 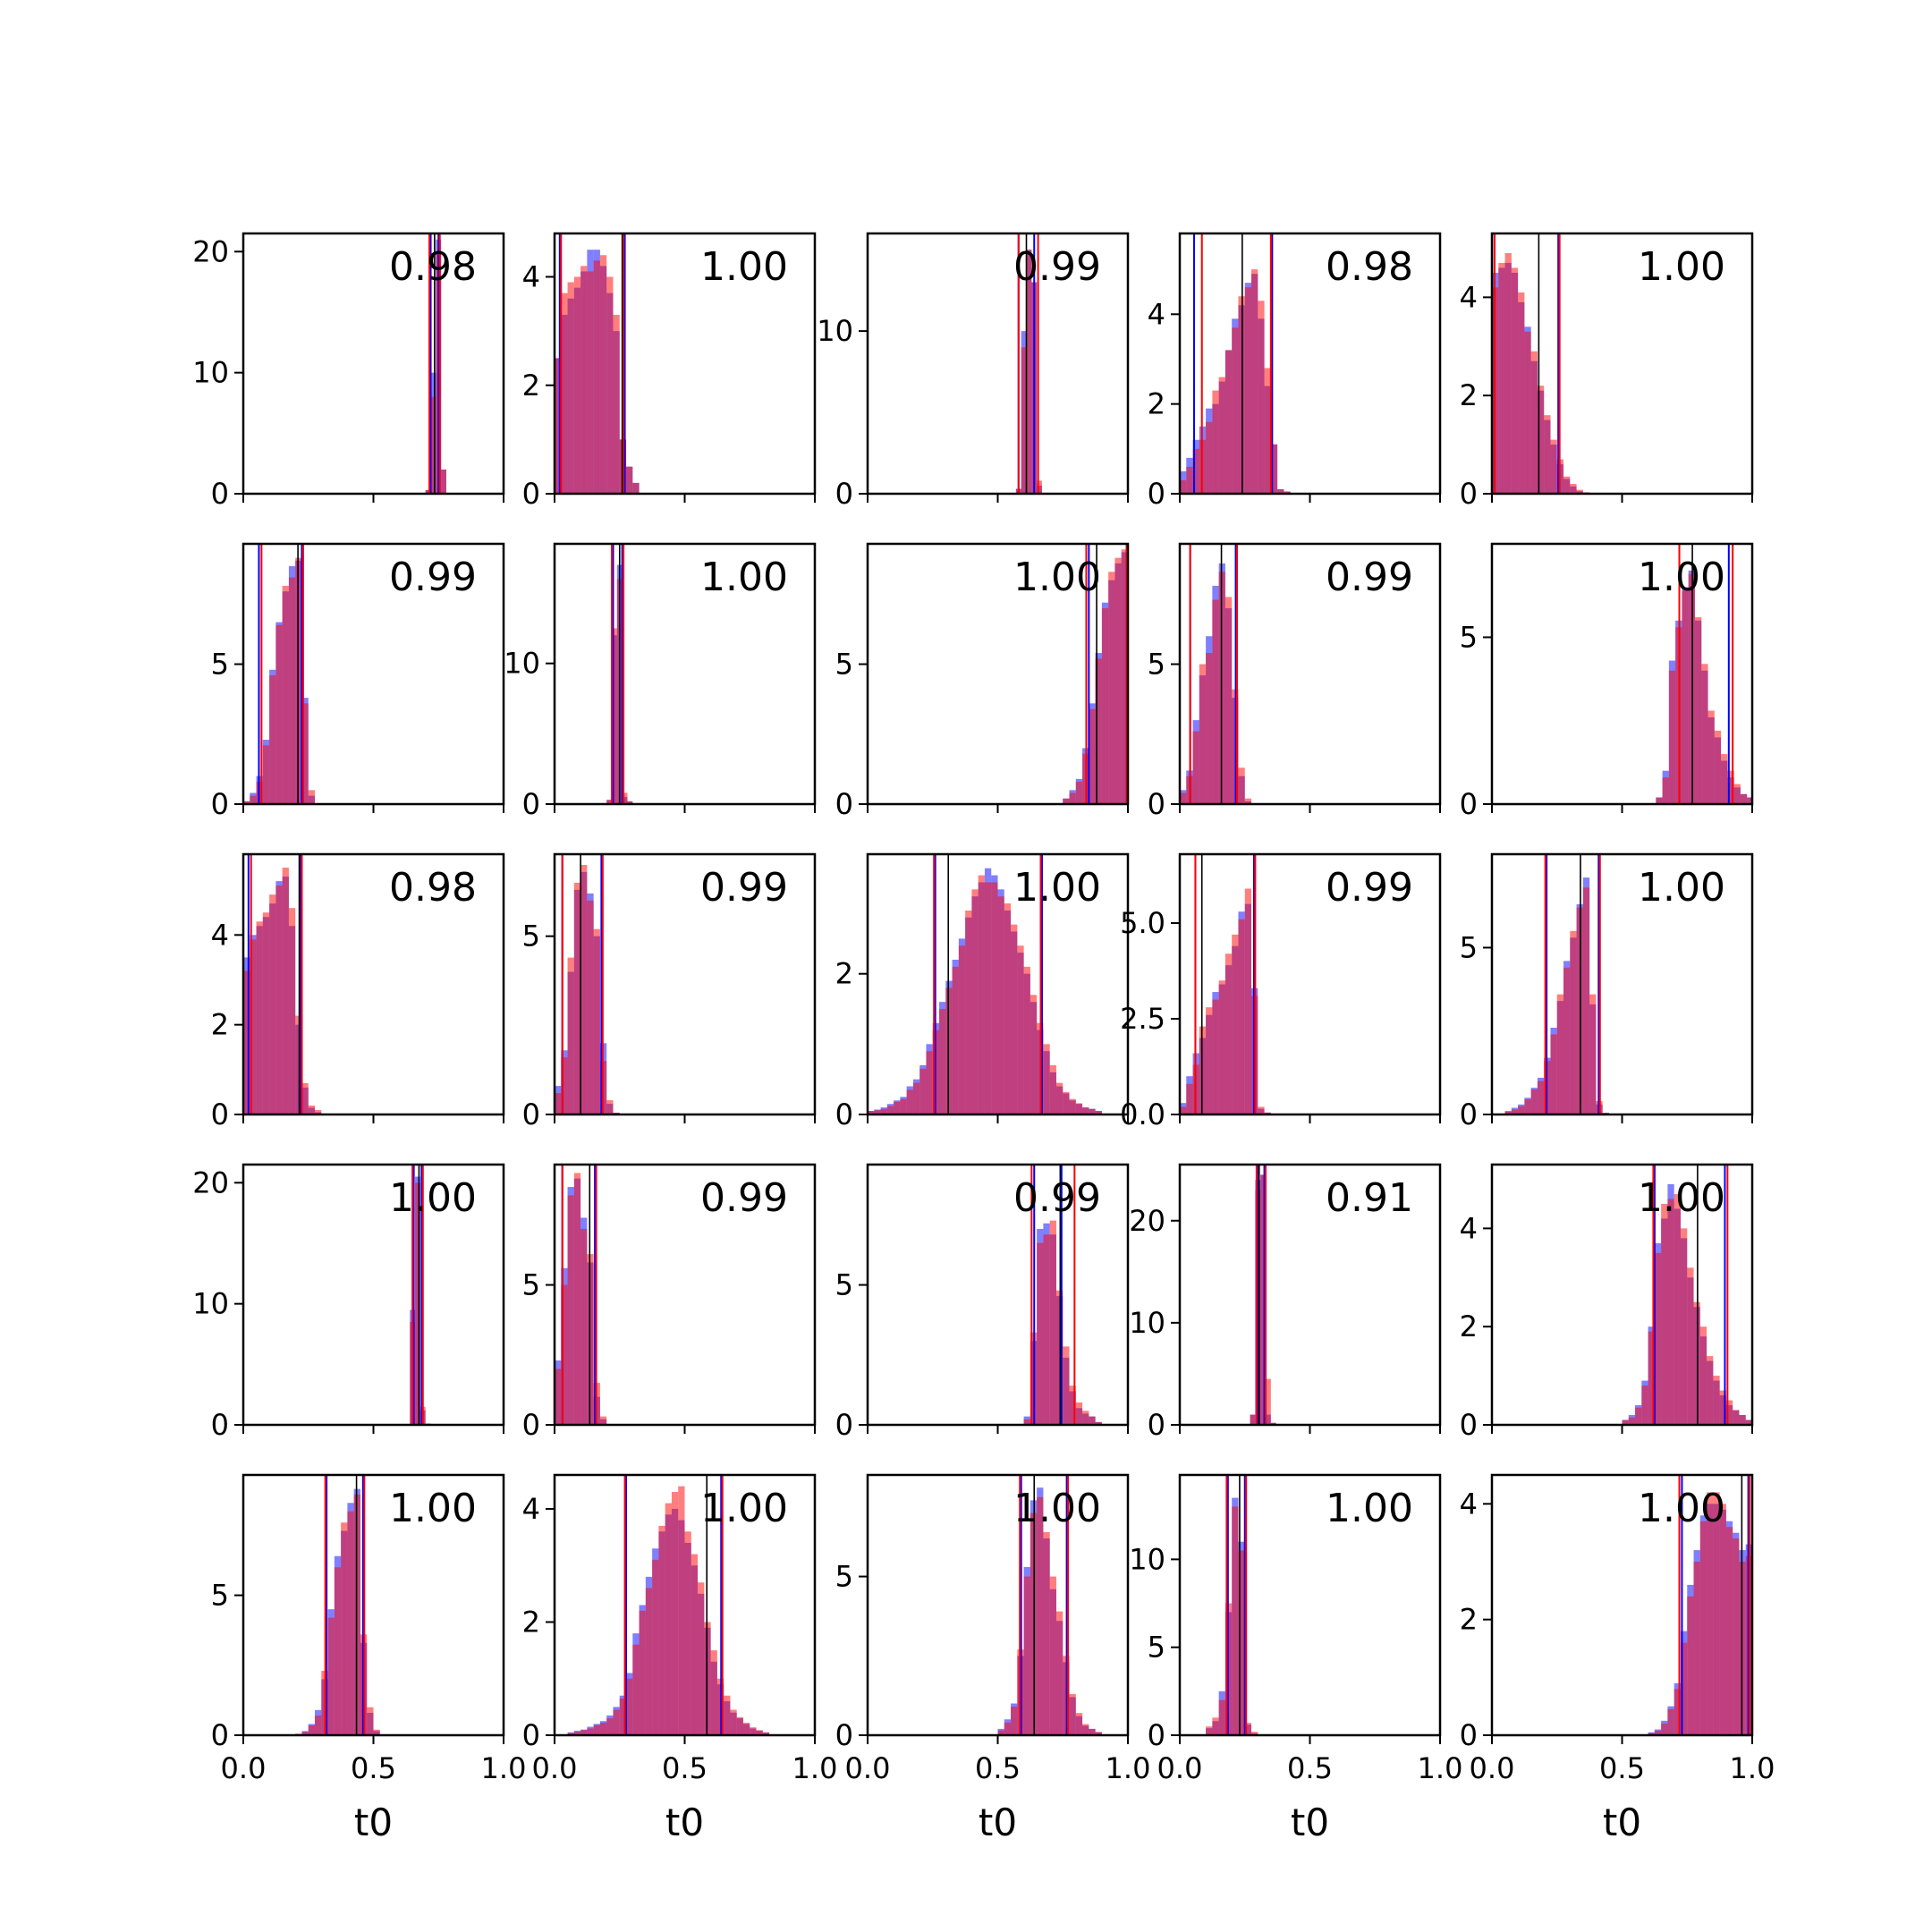 I want to click on y-tick-label: 5.0, so click(x=1142, y=923).